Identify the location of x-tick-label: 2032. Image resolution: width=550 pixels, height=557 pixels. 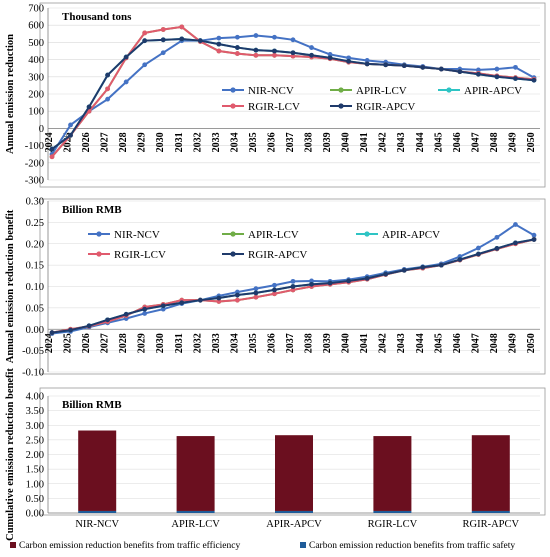
(197, 343).